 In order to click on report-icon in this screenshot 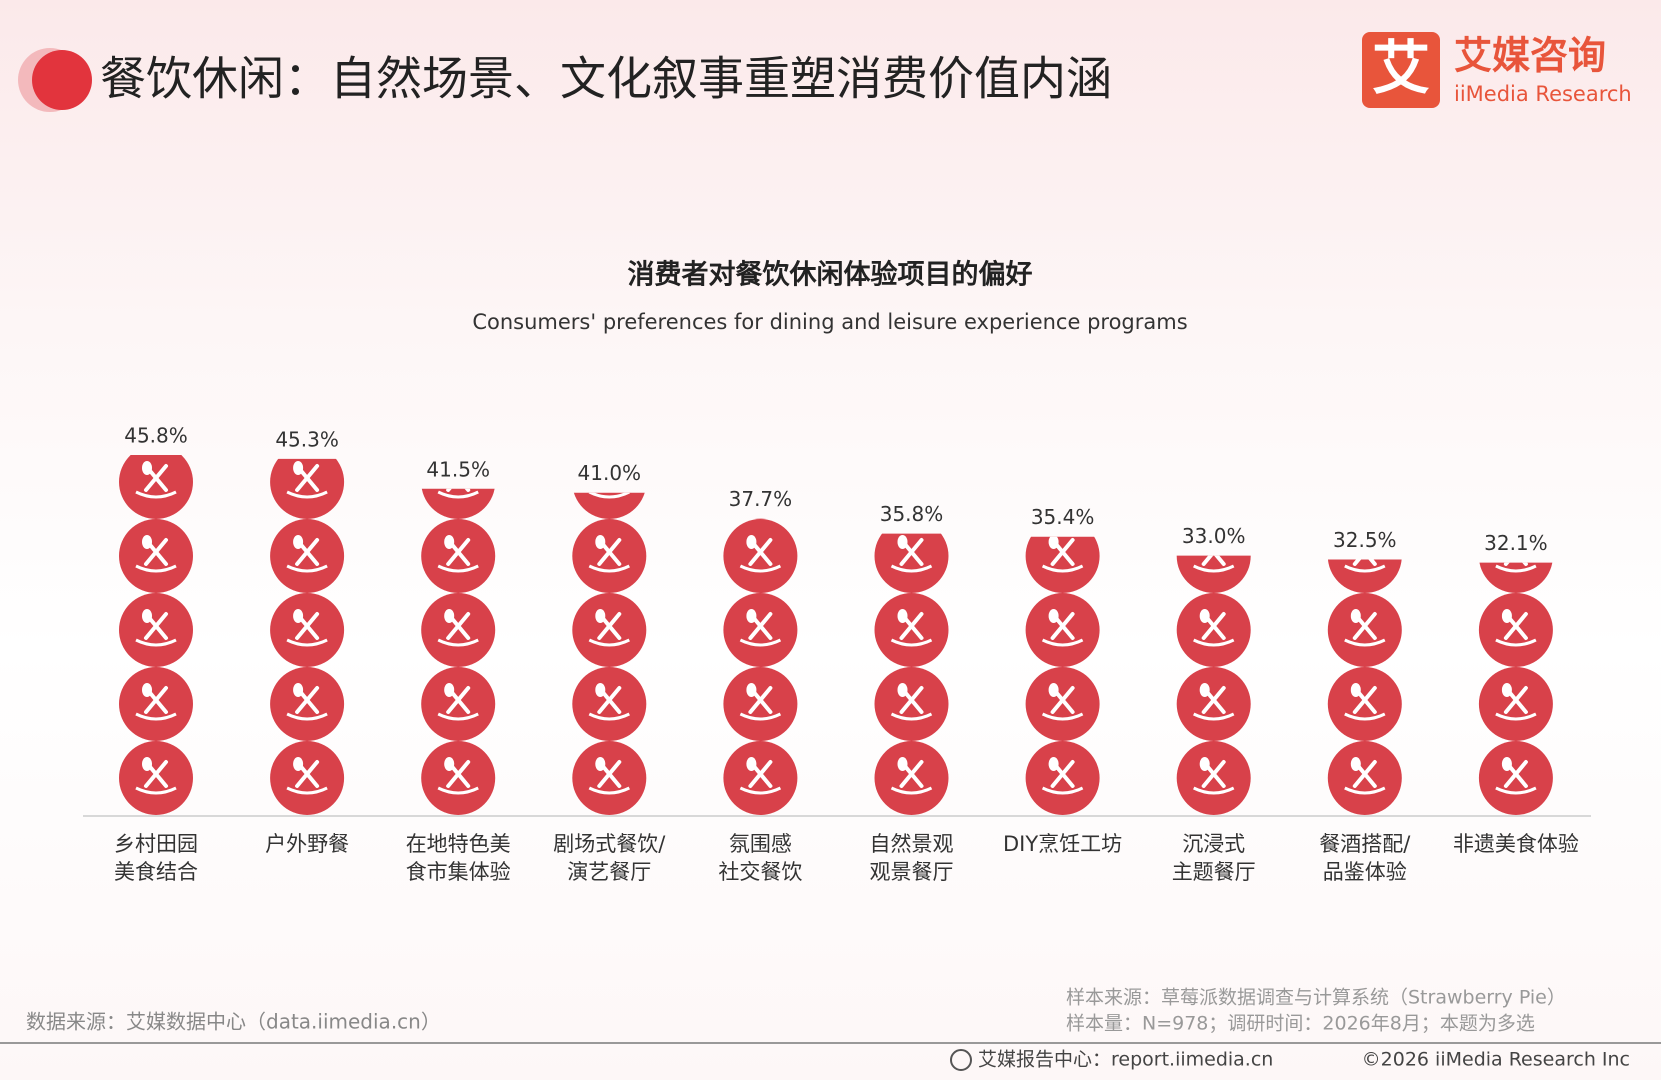, I will do `click(961, 1060)`.